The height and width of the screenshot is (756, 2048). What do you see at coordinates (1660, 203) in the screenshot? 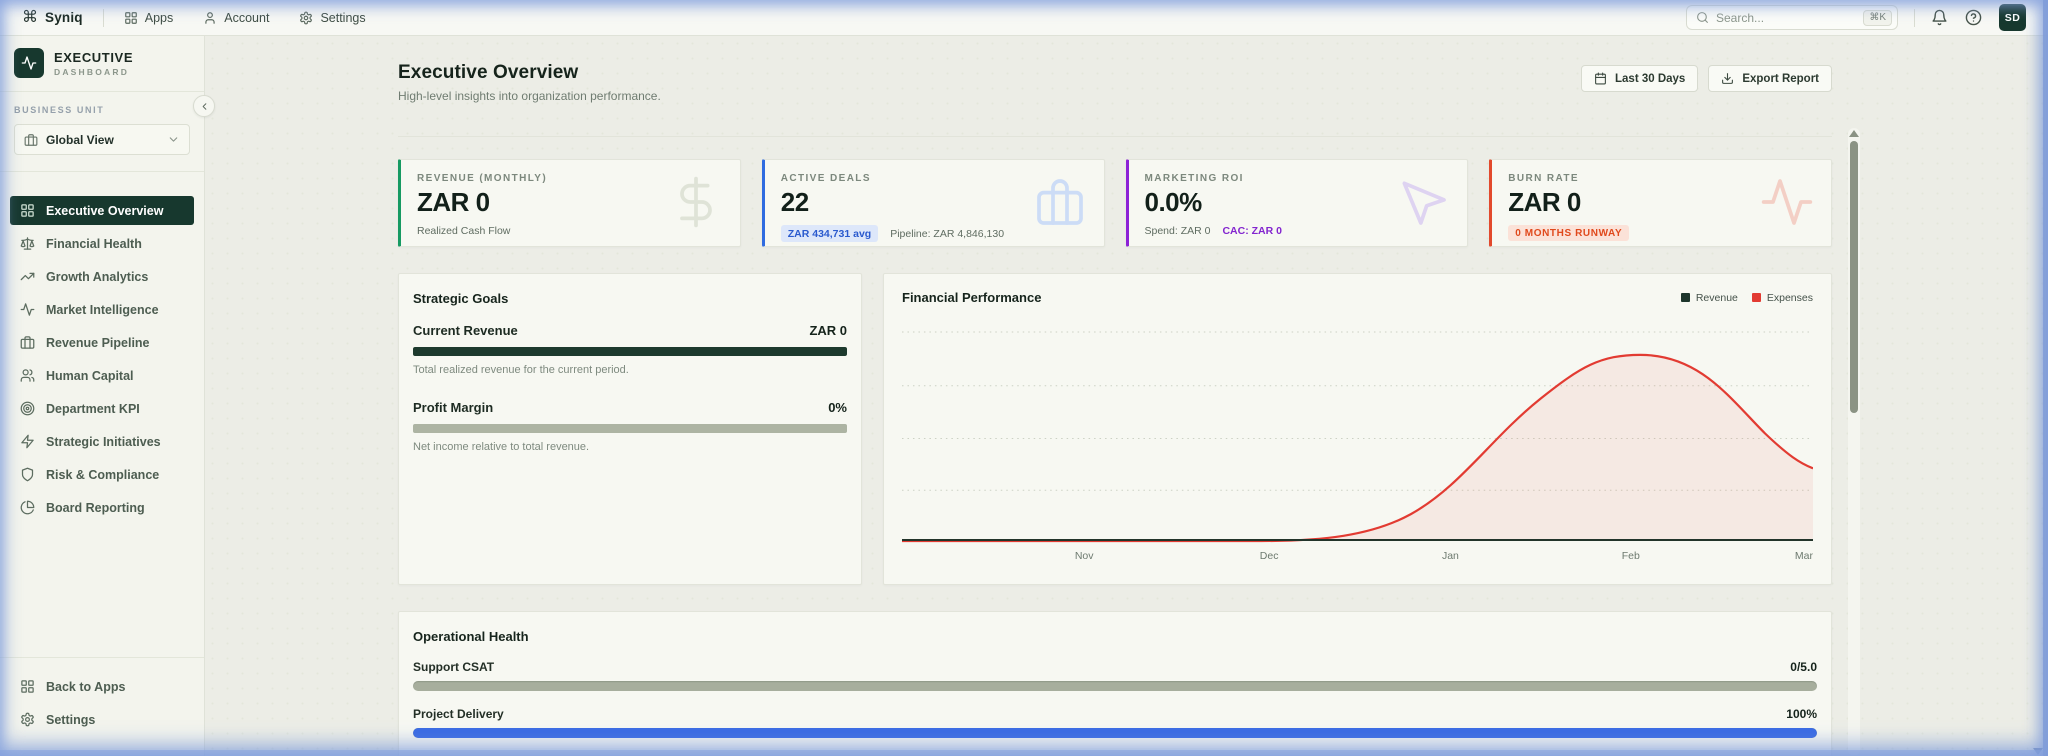
I see `kpi-card-burn-rate: BURN RATE ZAR 0 0 MONTHS RUNWAY` at bounding box center [1660, 203].